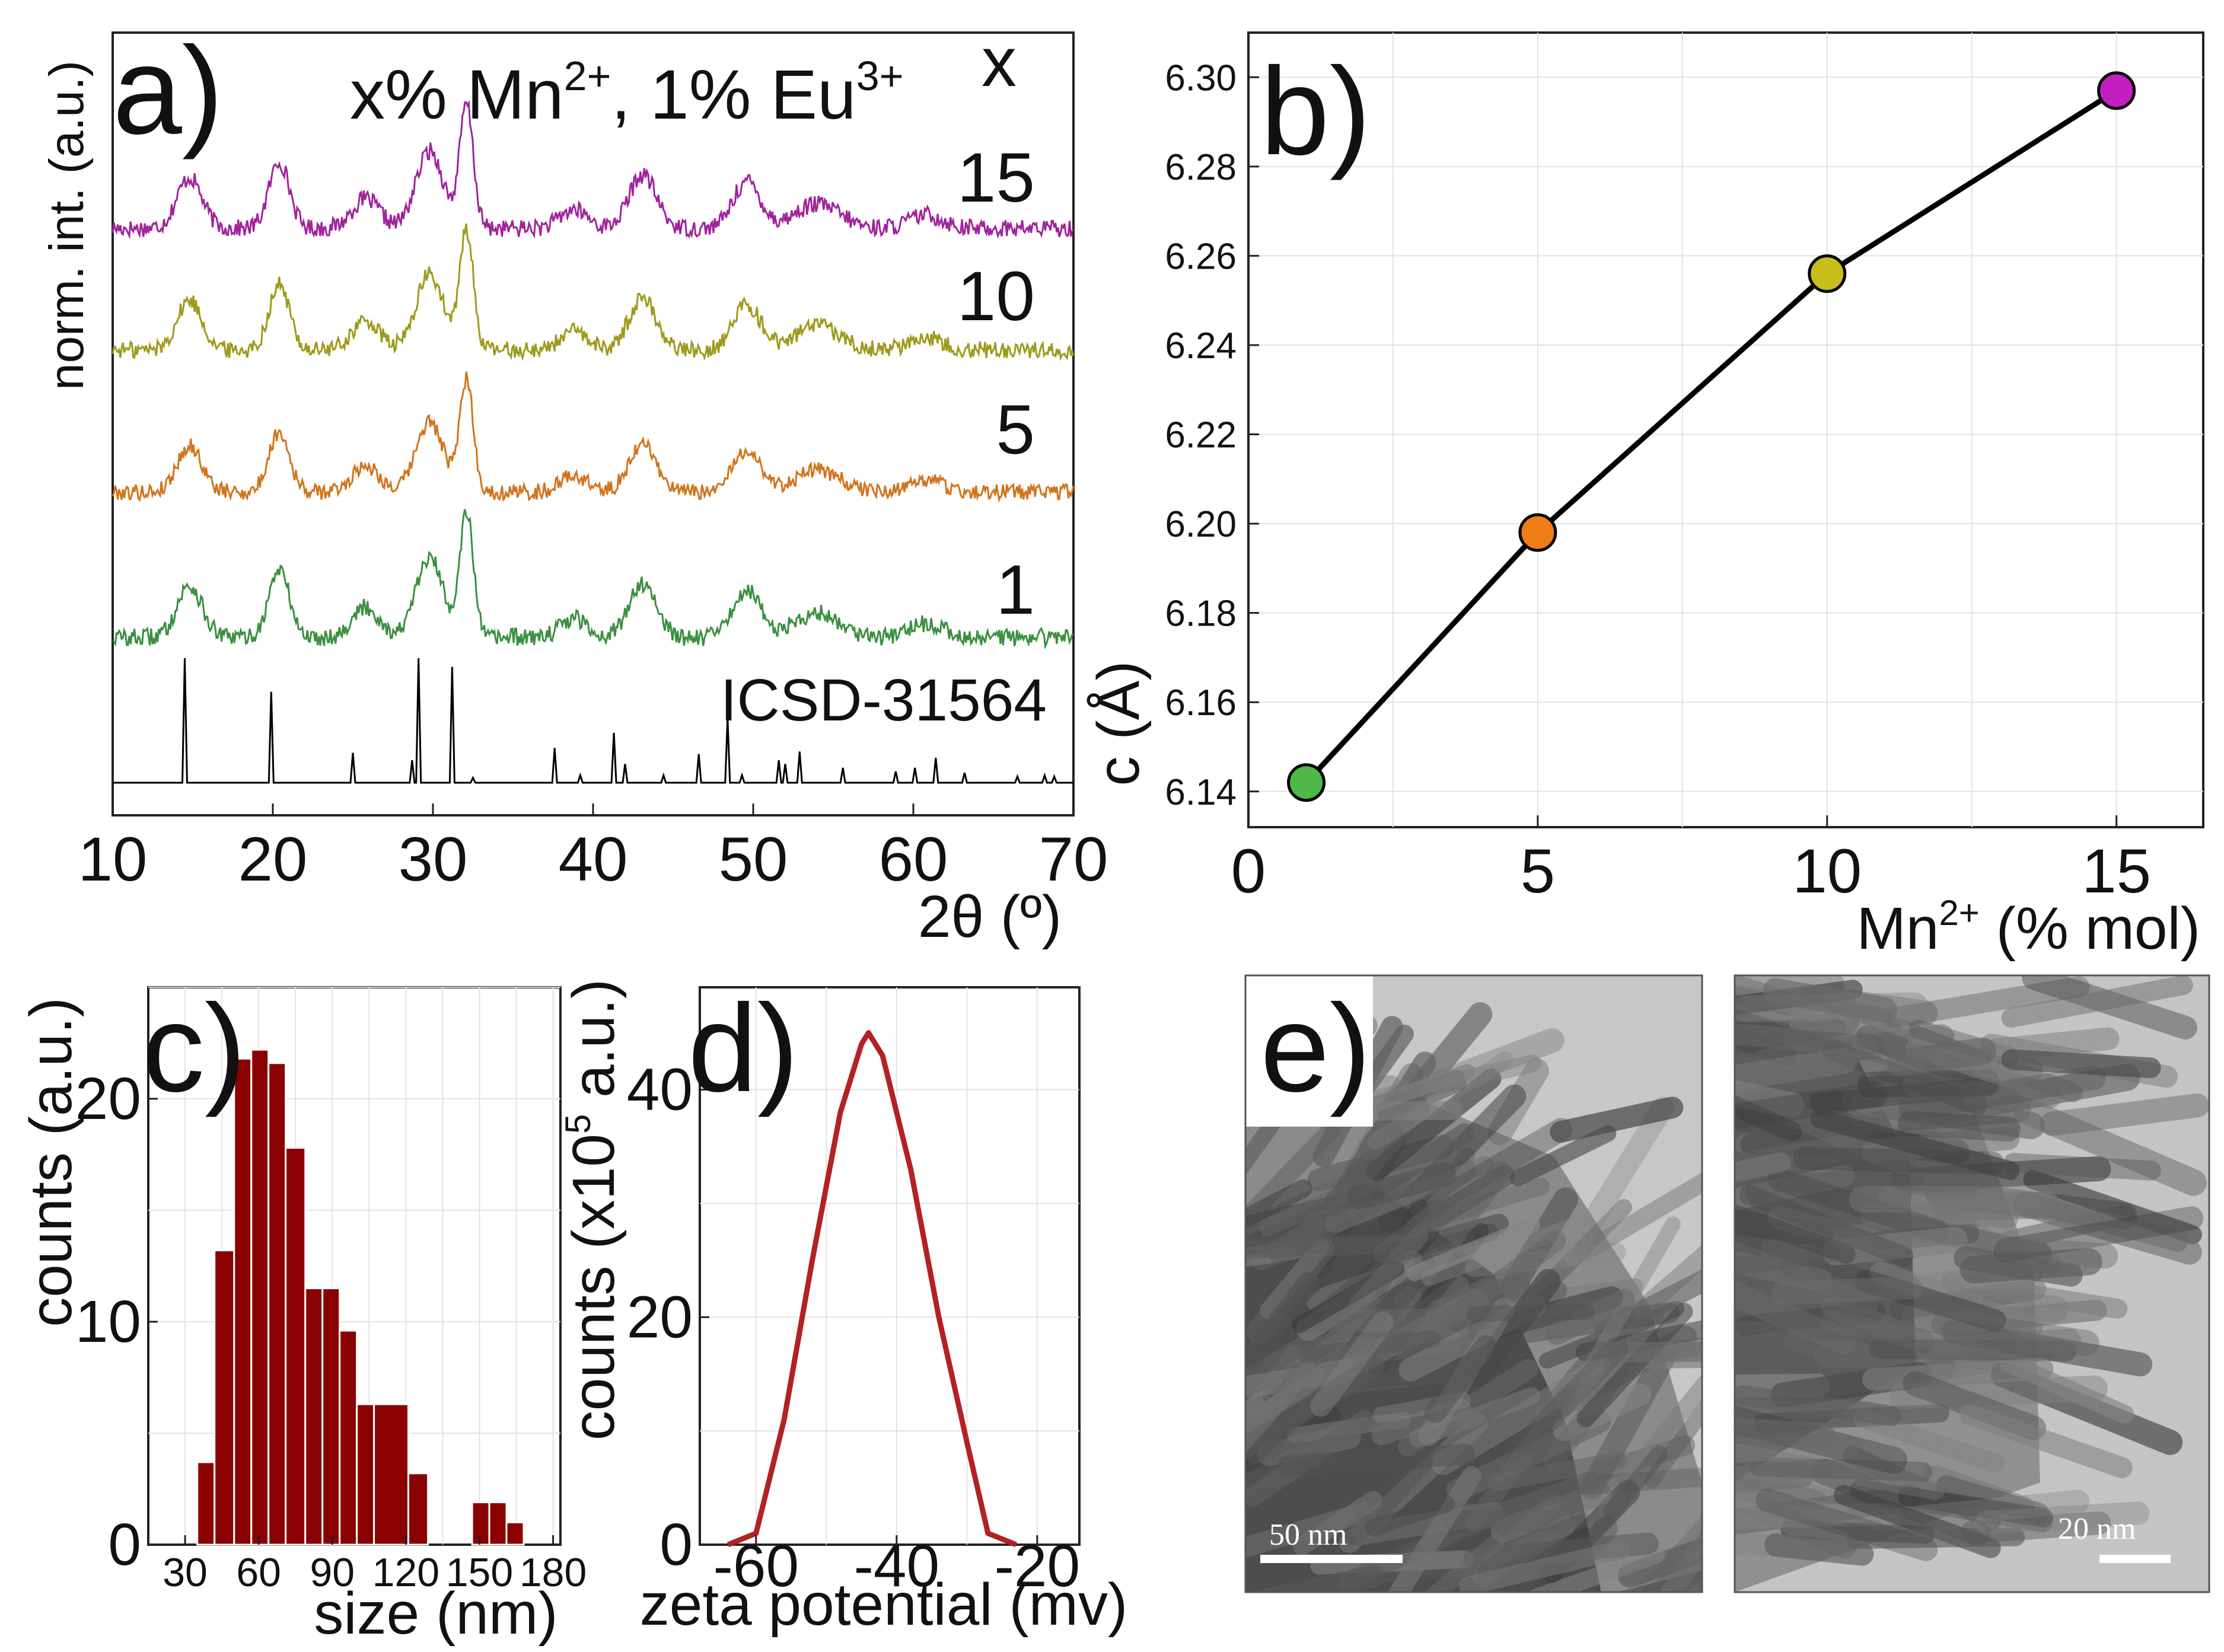  Describe the element at coordinates (872, 1289) in the screenshot. I see `zeta-series` at that location.